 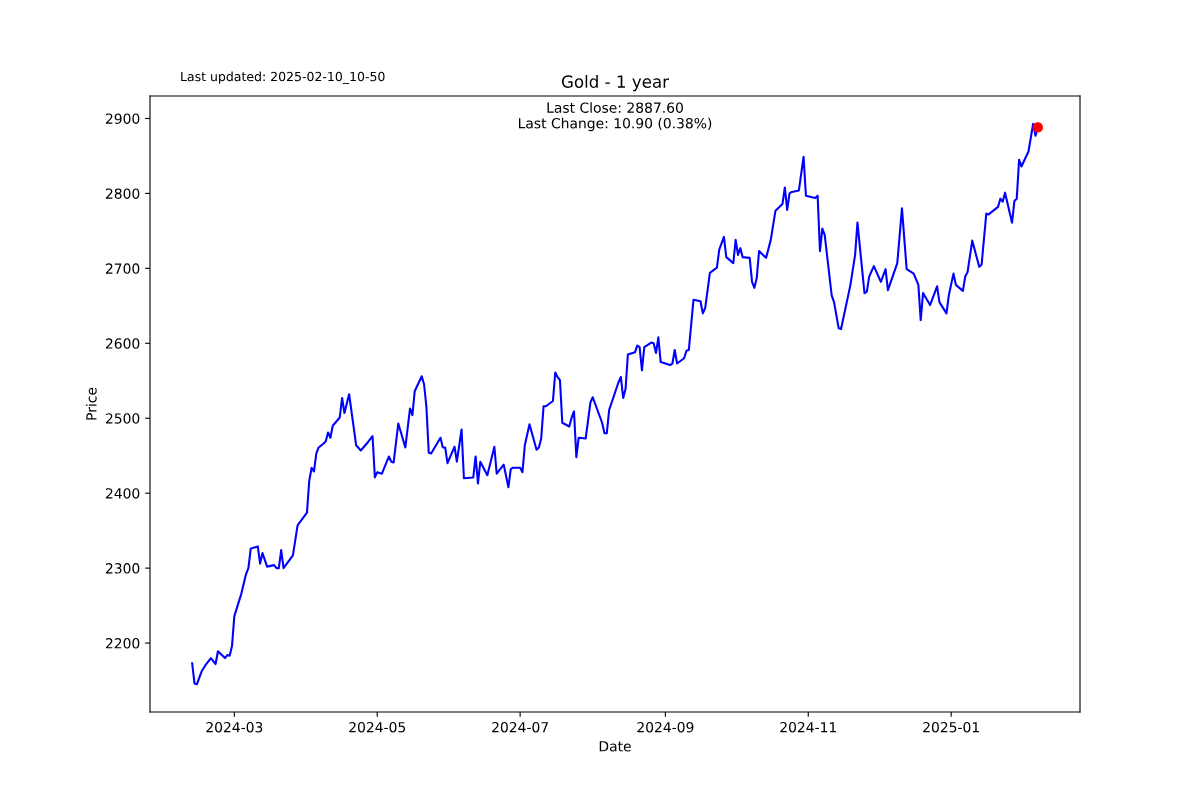 I want to click on chart-title: Gold - 1 year, so click(x=615, y=83).